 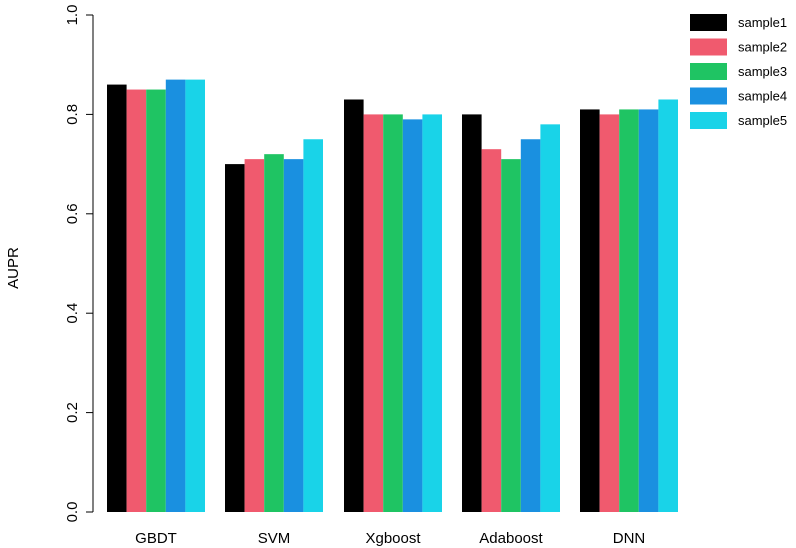 What do you see at coordinates (530, 325) in the screenshot?
I see `bar-Adaboost-sample4` at bounding box center [530, 325].